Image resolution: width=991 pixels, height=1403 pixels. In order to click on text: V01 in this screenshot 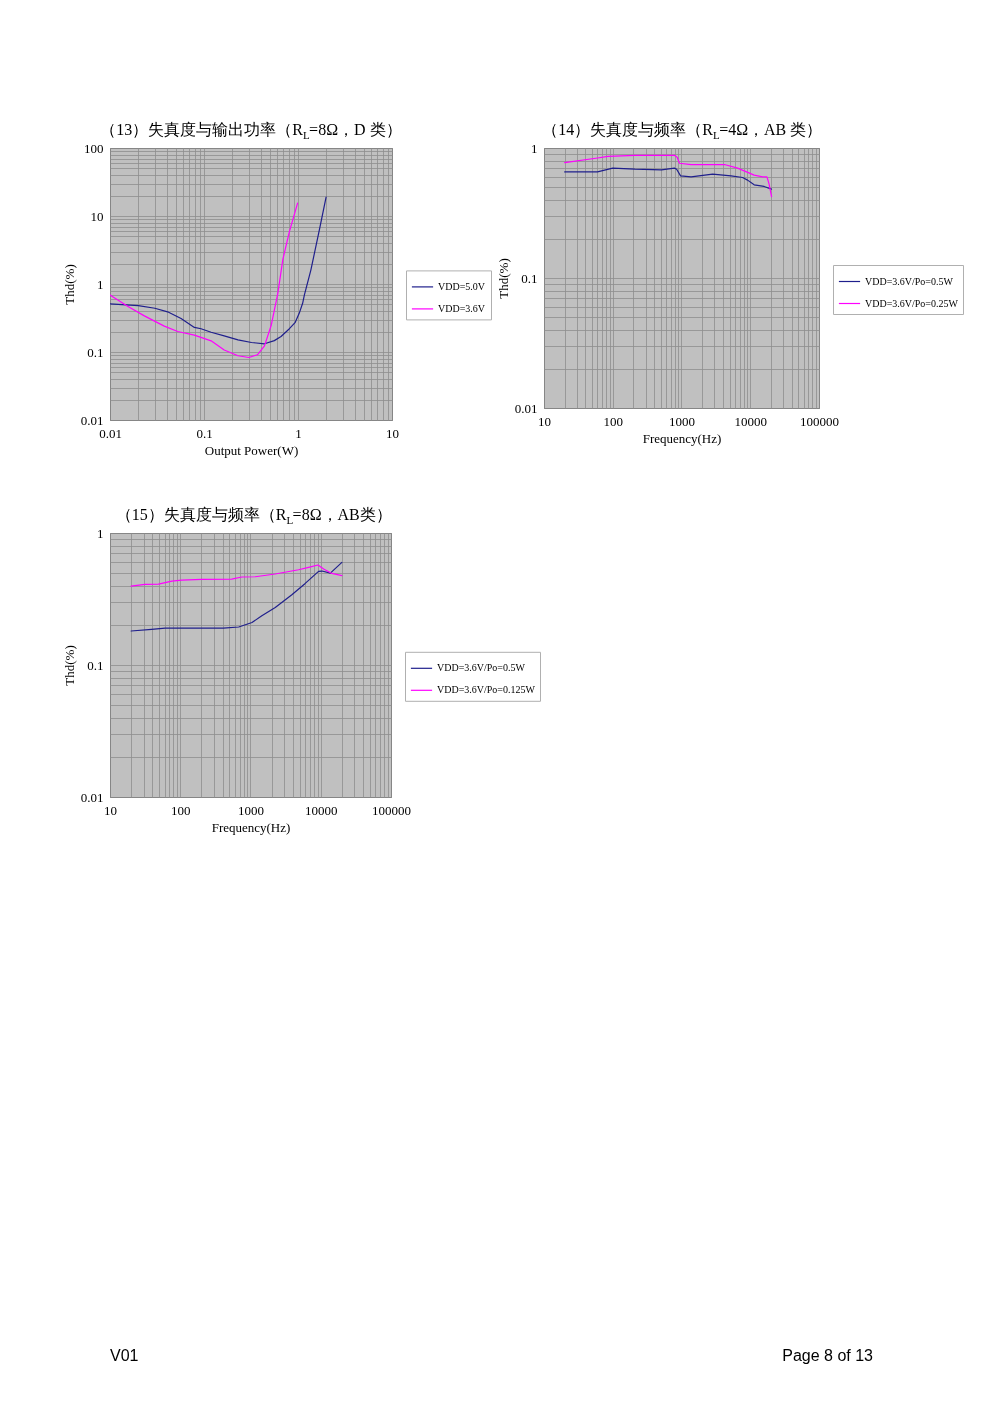, I will do `click(124, 1355)`.